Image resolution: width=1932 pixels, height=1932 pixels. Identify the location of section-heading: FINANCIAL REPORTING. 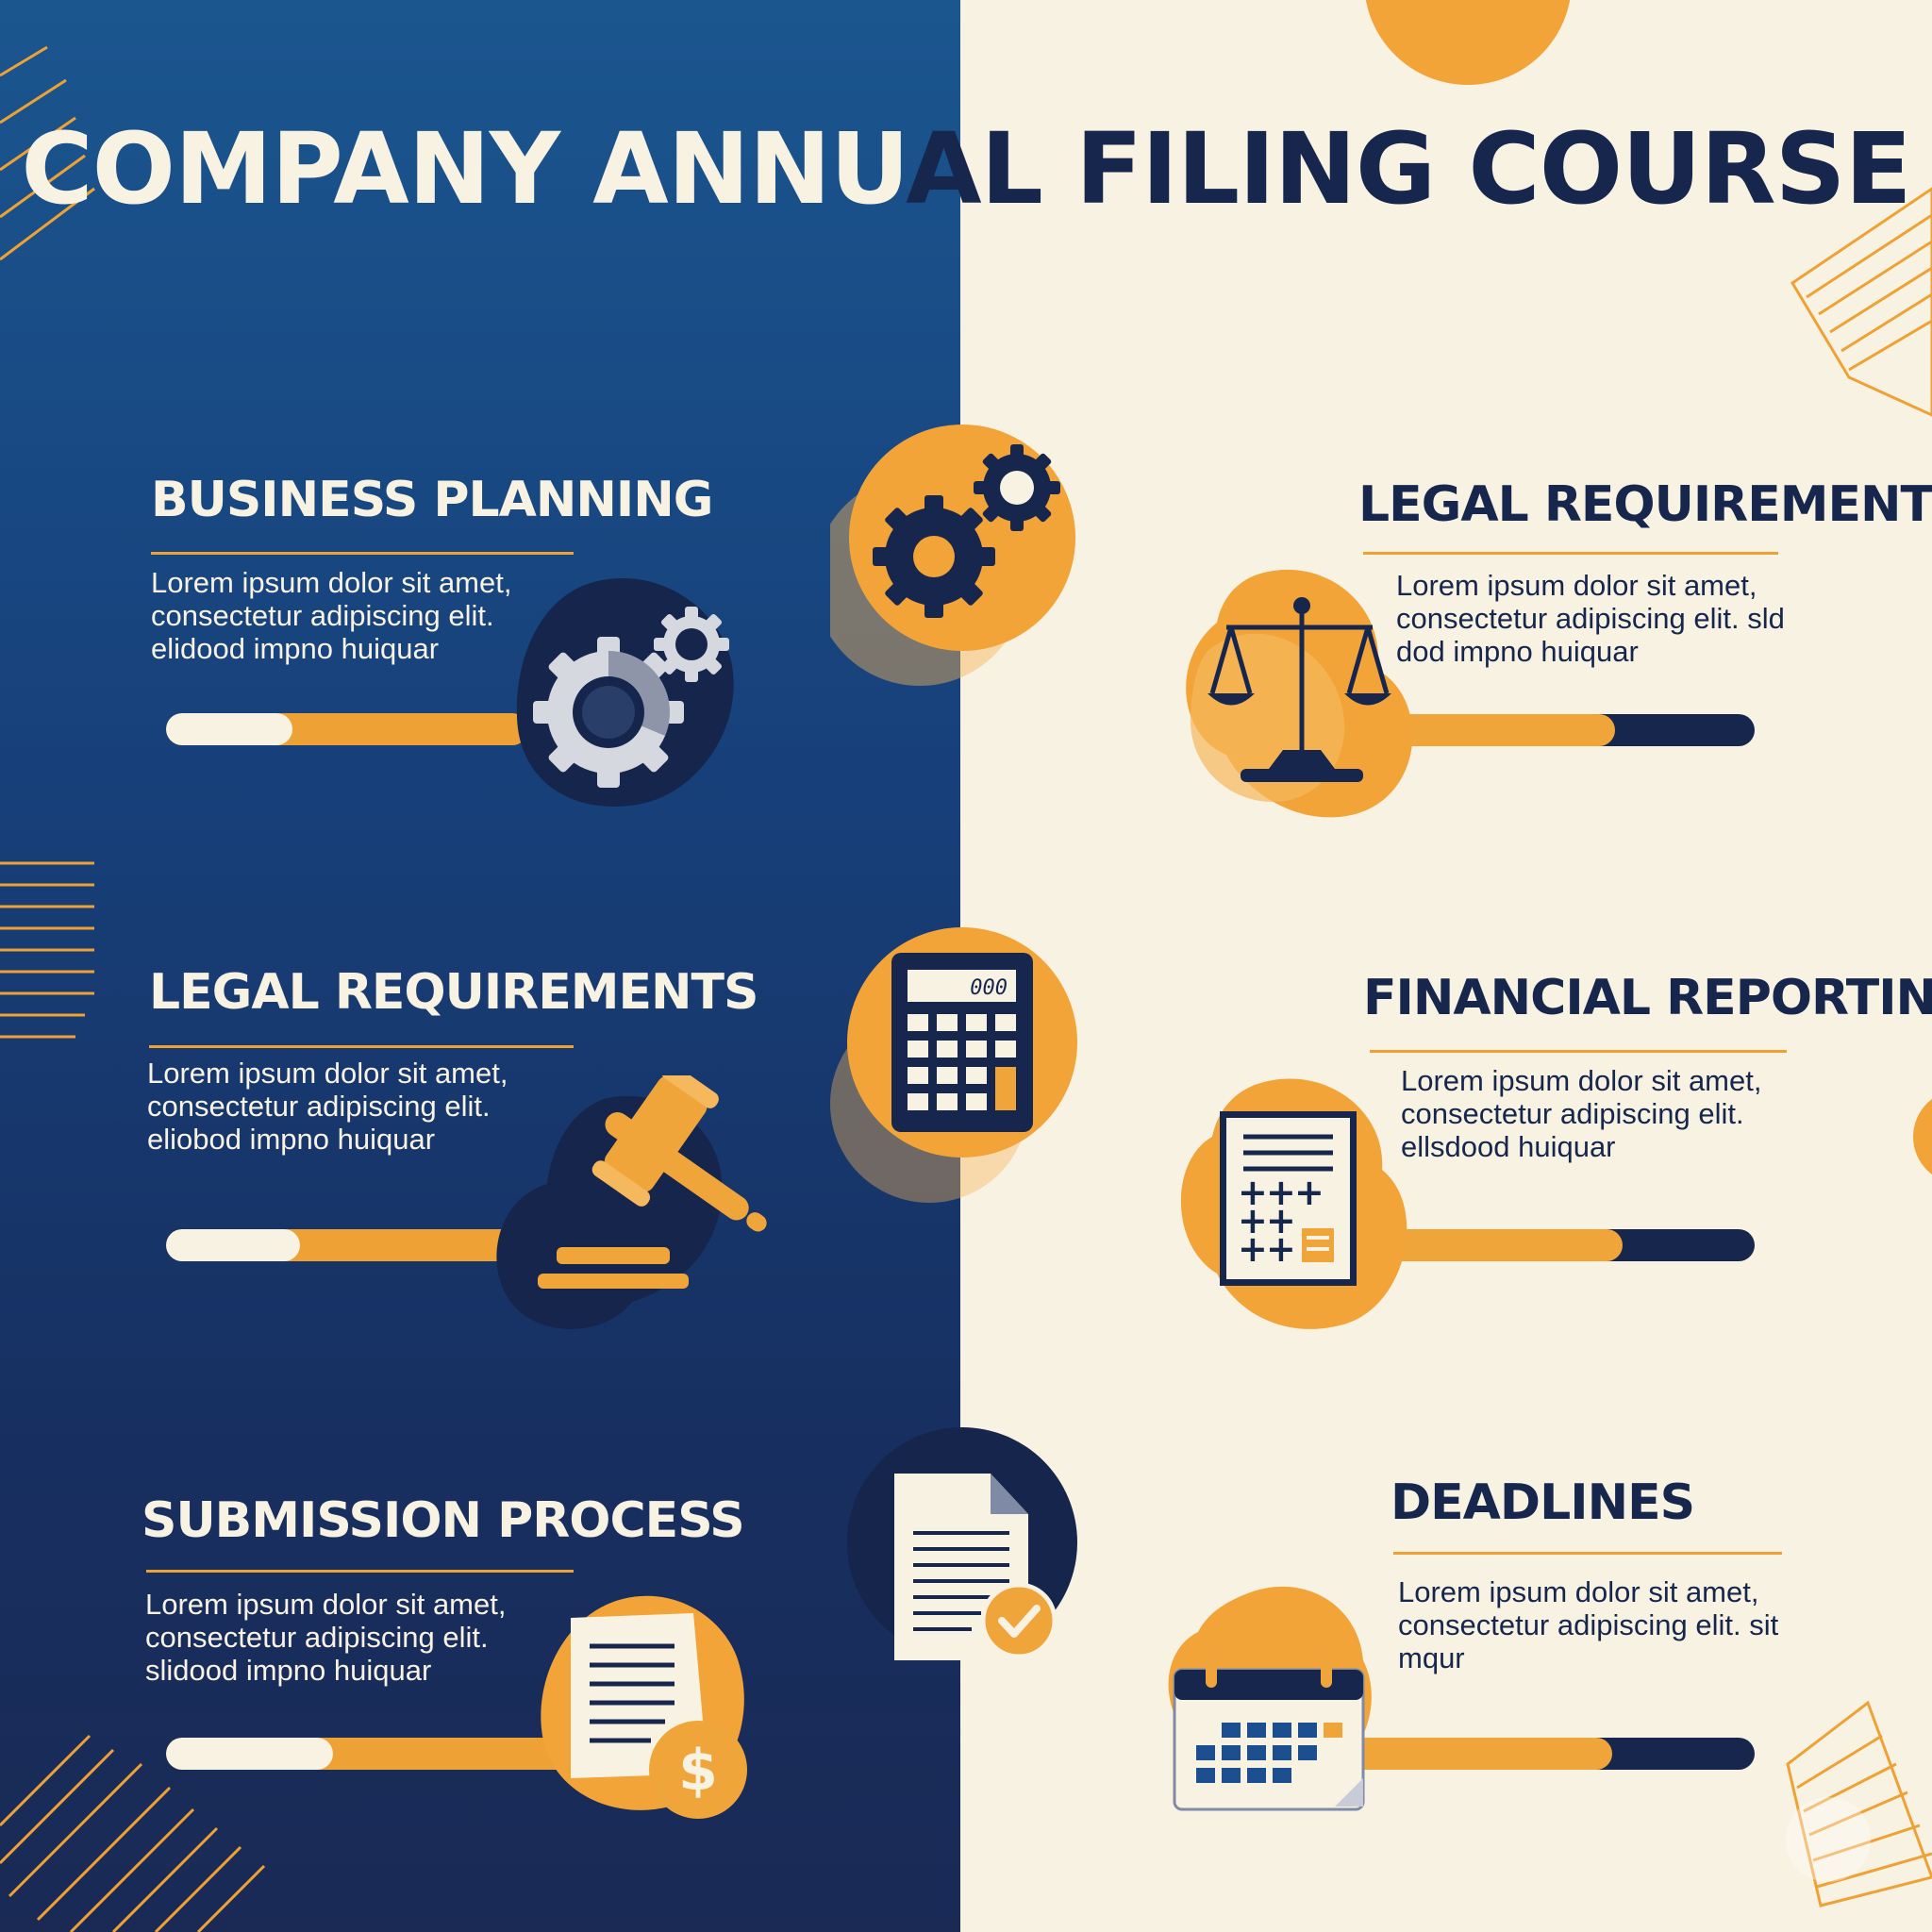
(1648, 998).